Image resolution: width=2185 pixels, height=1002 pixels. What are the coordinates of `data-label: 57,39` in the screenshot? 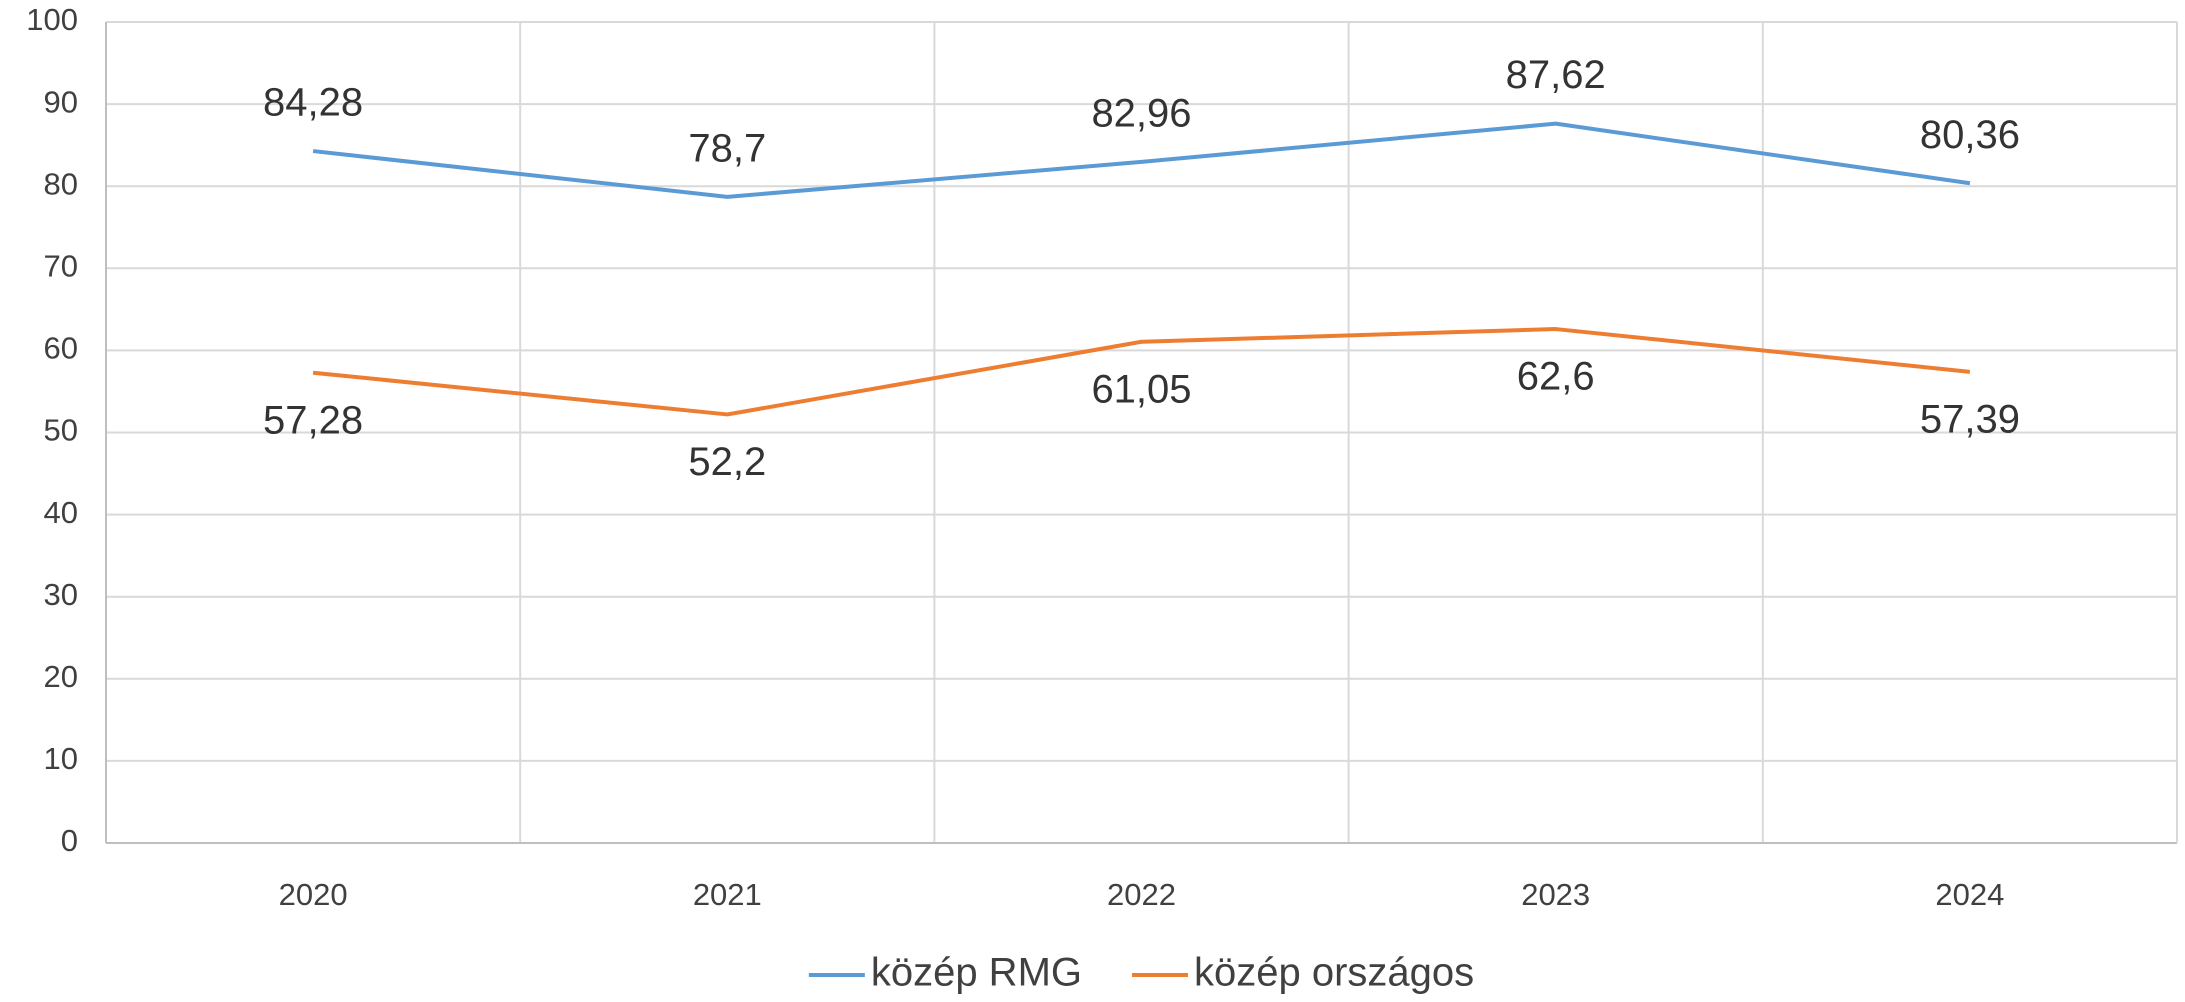 It's located at (1970, 419).